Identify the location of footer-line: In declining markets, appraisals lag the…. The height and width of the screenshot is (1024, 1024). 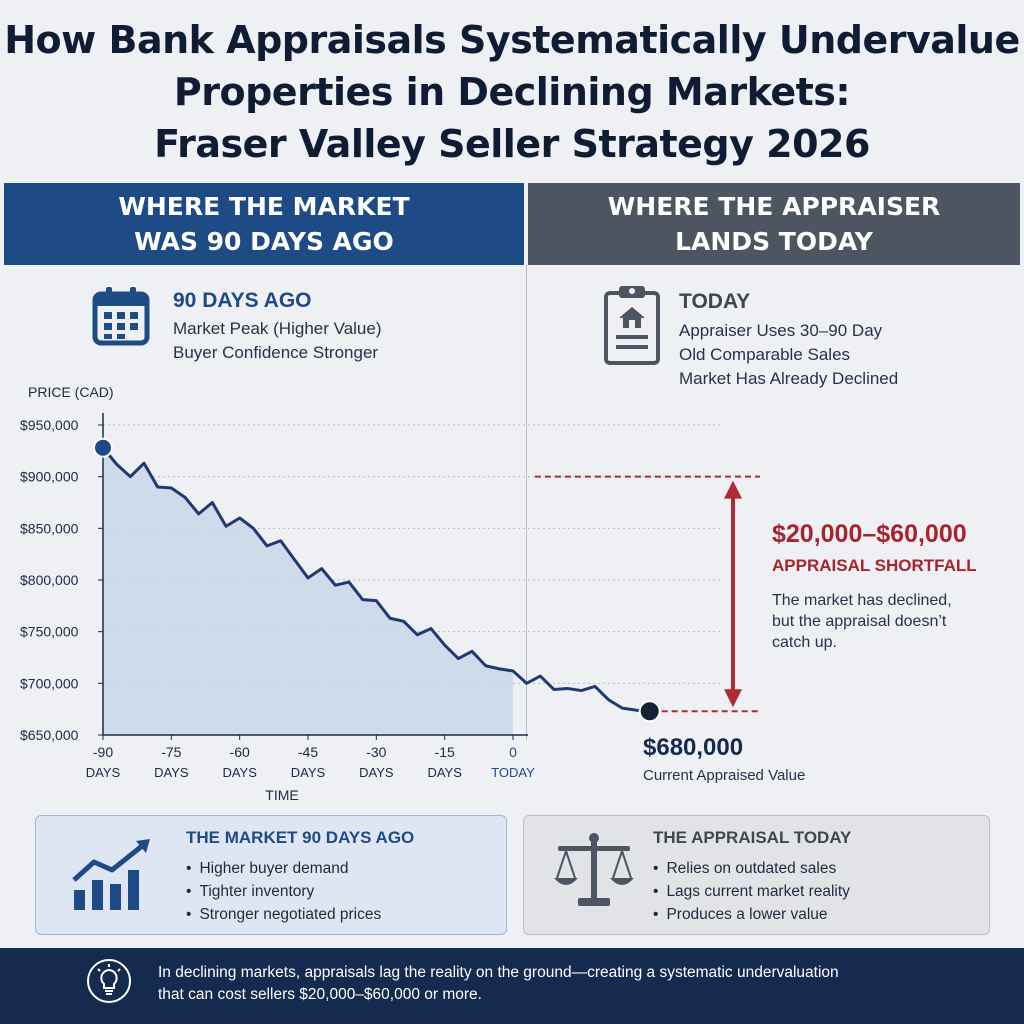
(498, 972).